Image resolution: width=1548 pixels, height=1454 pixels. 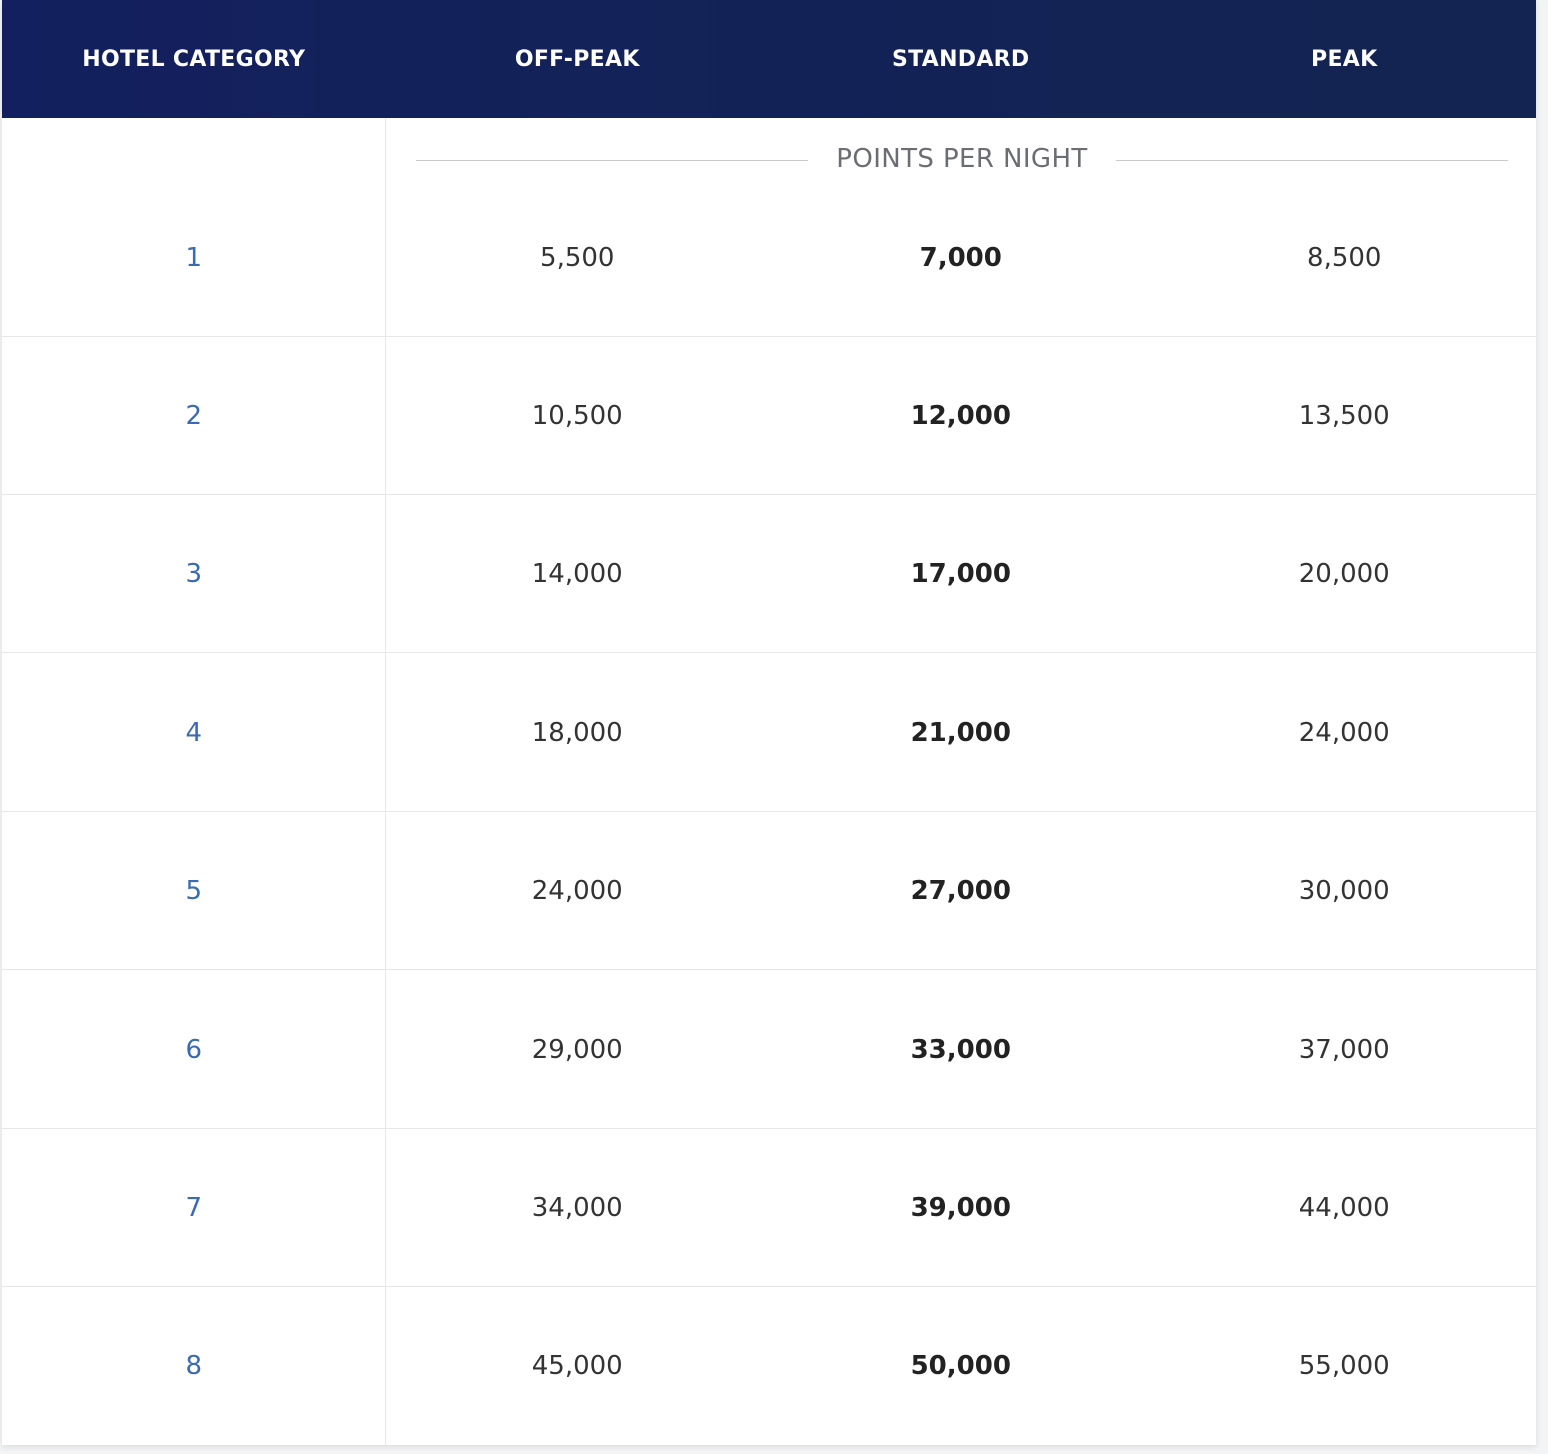 What do you see at coordinates (194, 1208) in the screenshot?
I see `category-cell: 7` at bounding box center [194, 1208].